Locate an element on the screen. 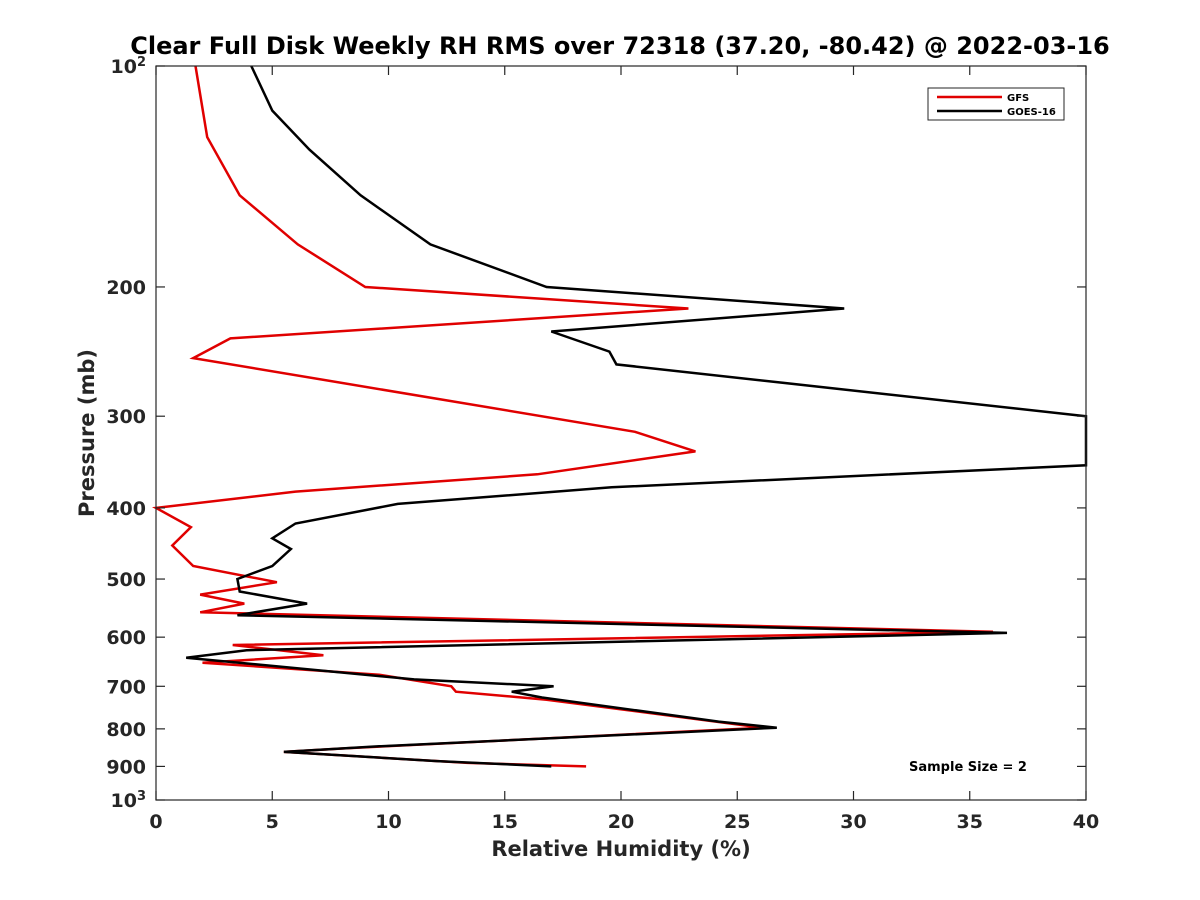 This screenshot has width=1200, height=900. x-tick-label: 30 is located at coordinates (853, 822).